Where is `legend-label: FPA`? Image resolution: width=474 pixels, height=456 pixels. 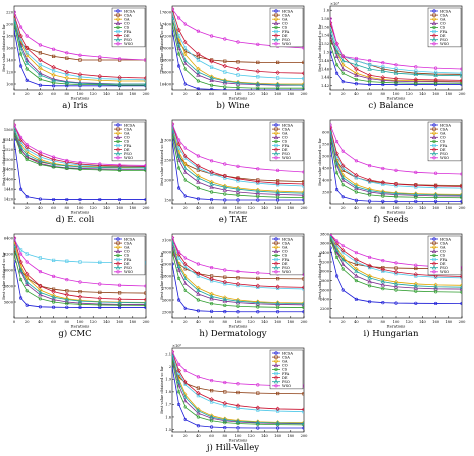 legend-label: FPA is located at coordinates (128, 260).